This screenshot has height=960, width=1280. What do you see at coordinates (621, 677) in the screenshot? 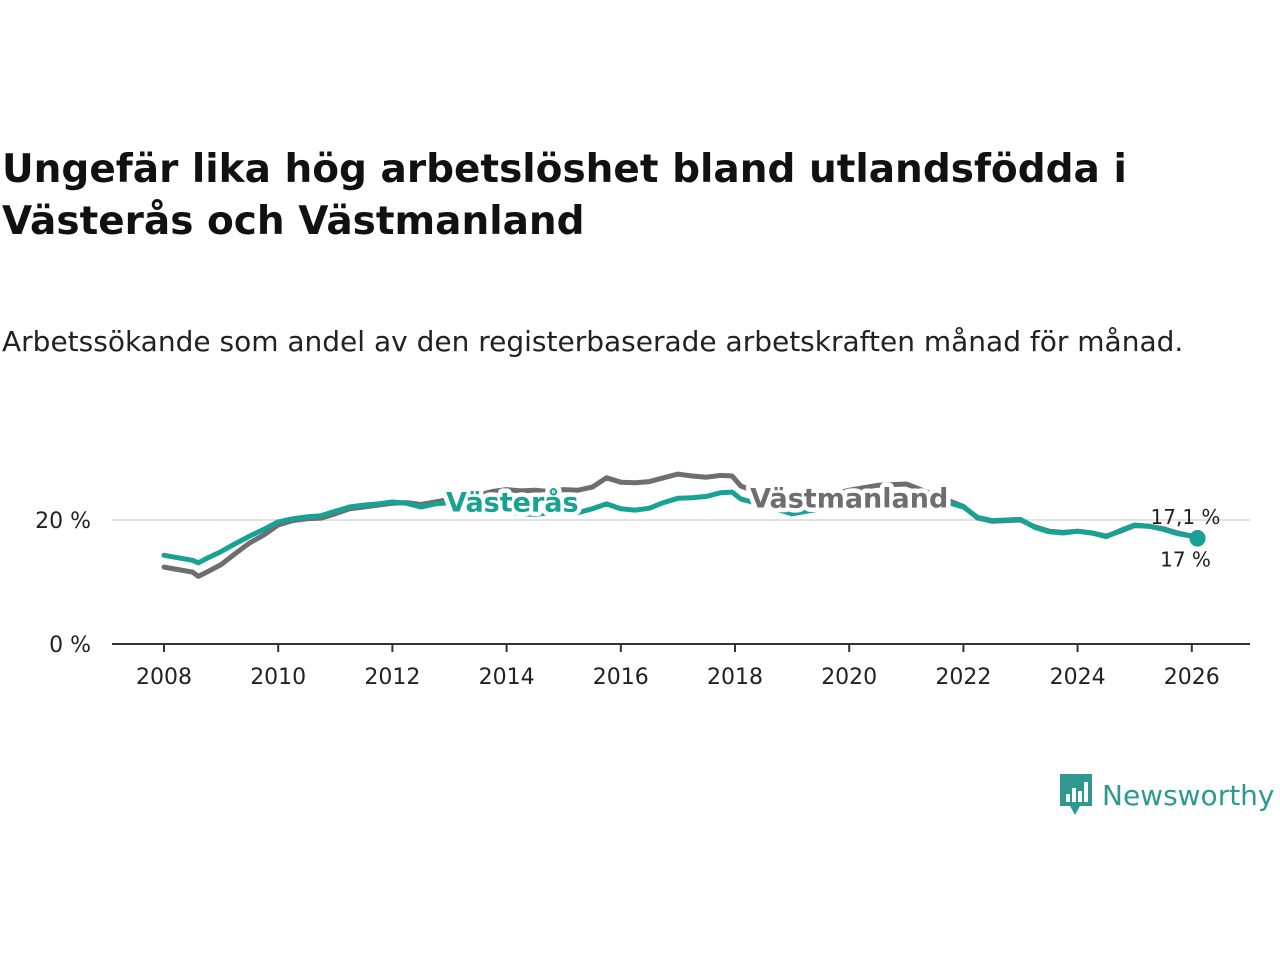
I see `x-tick-label-2016: 2016` at bounding box center [621, 677].